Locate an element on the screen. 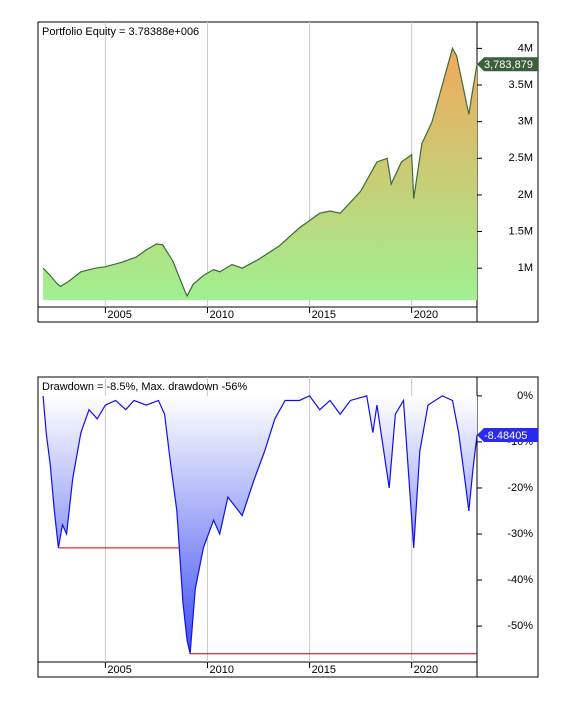 Image resolution: width=576 pixels, height=711 pixels. y-tick-label: 1.5M is located at coordinates (521, 231).